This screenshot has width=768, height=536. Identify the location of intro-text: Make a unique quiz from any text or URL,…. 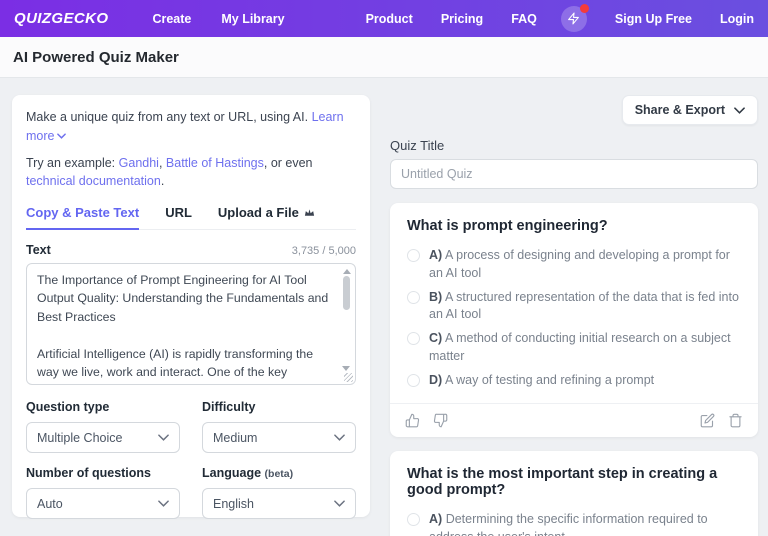
(185, 126).